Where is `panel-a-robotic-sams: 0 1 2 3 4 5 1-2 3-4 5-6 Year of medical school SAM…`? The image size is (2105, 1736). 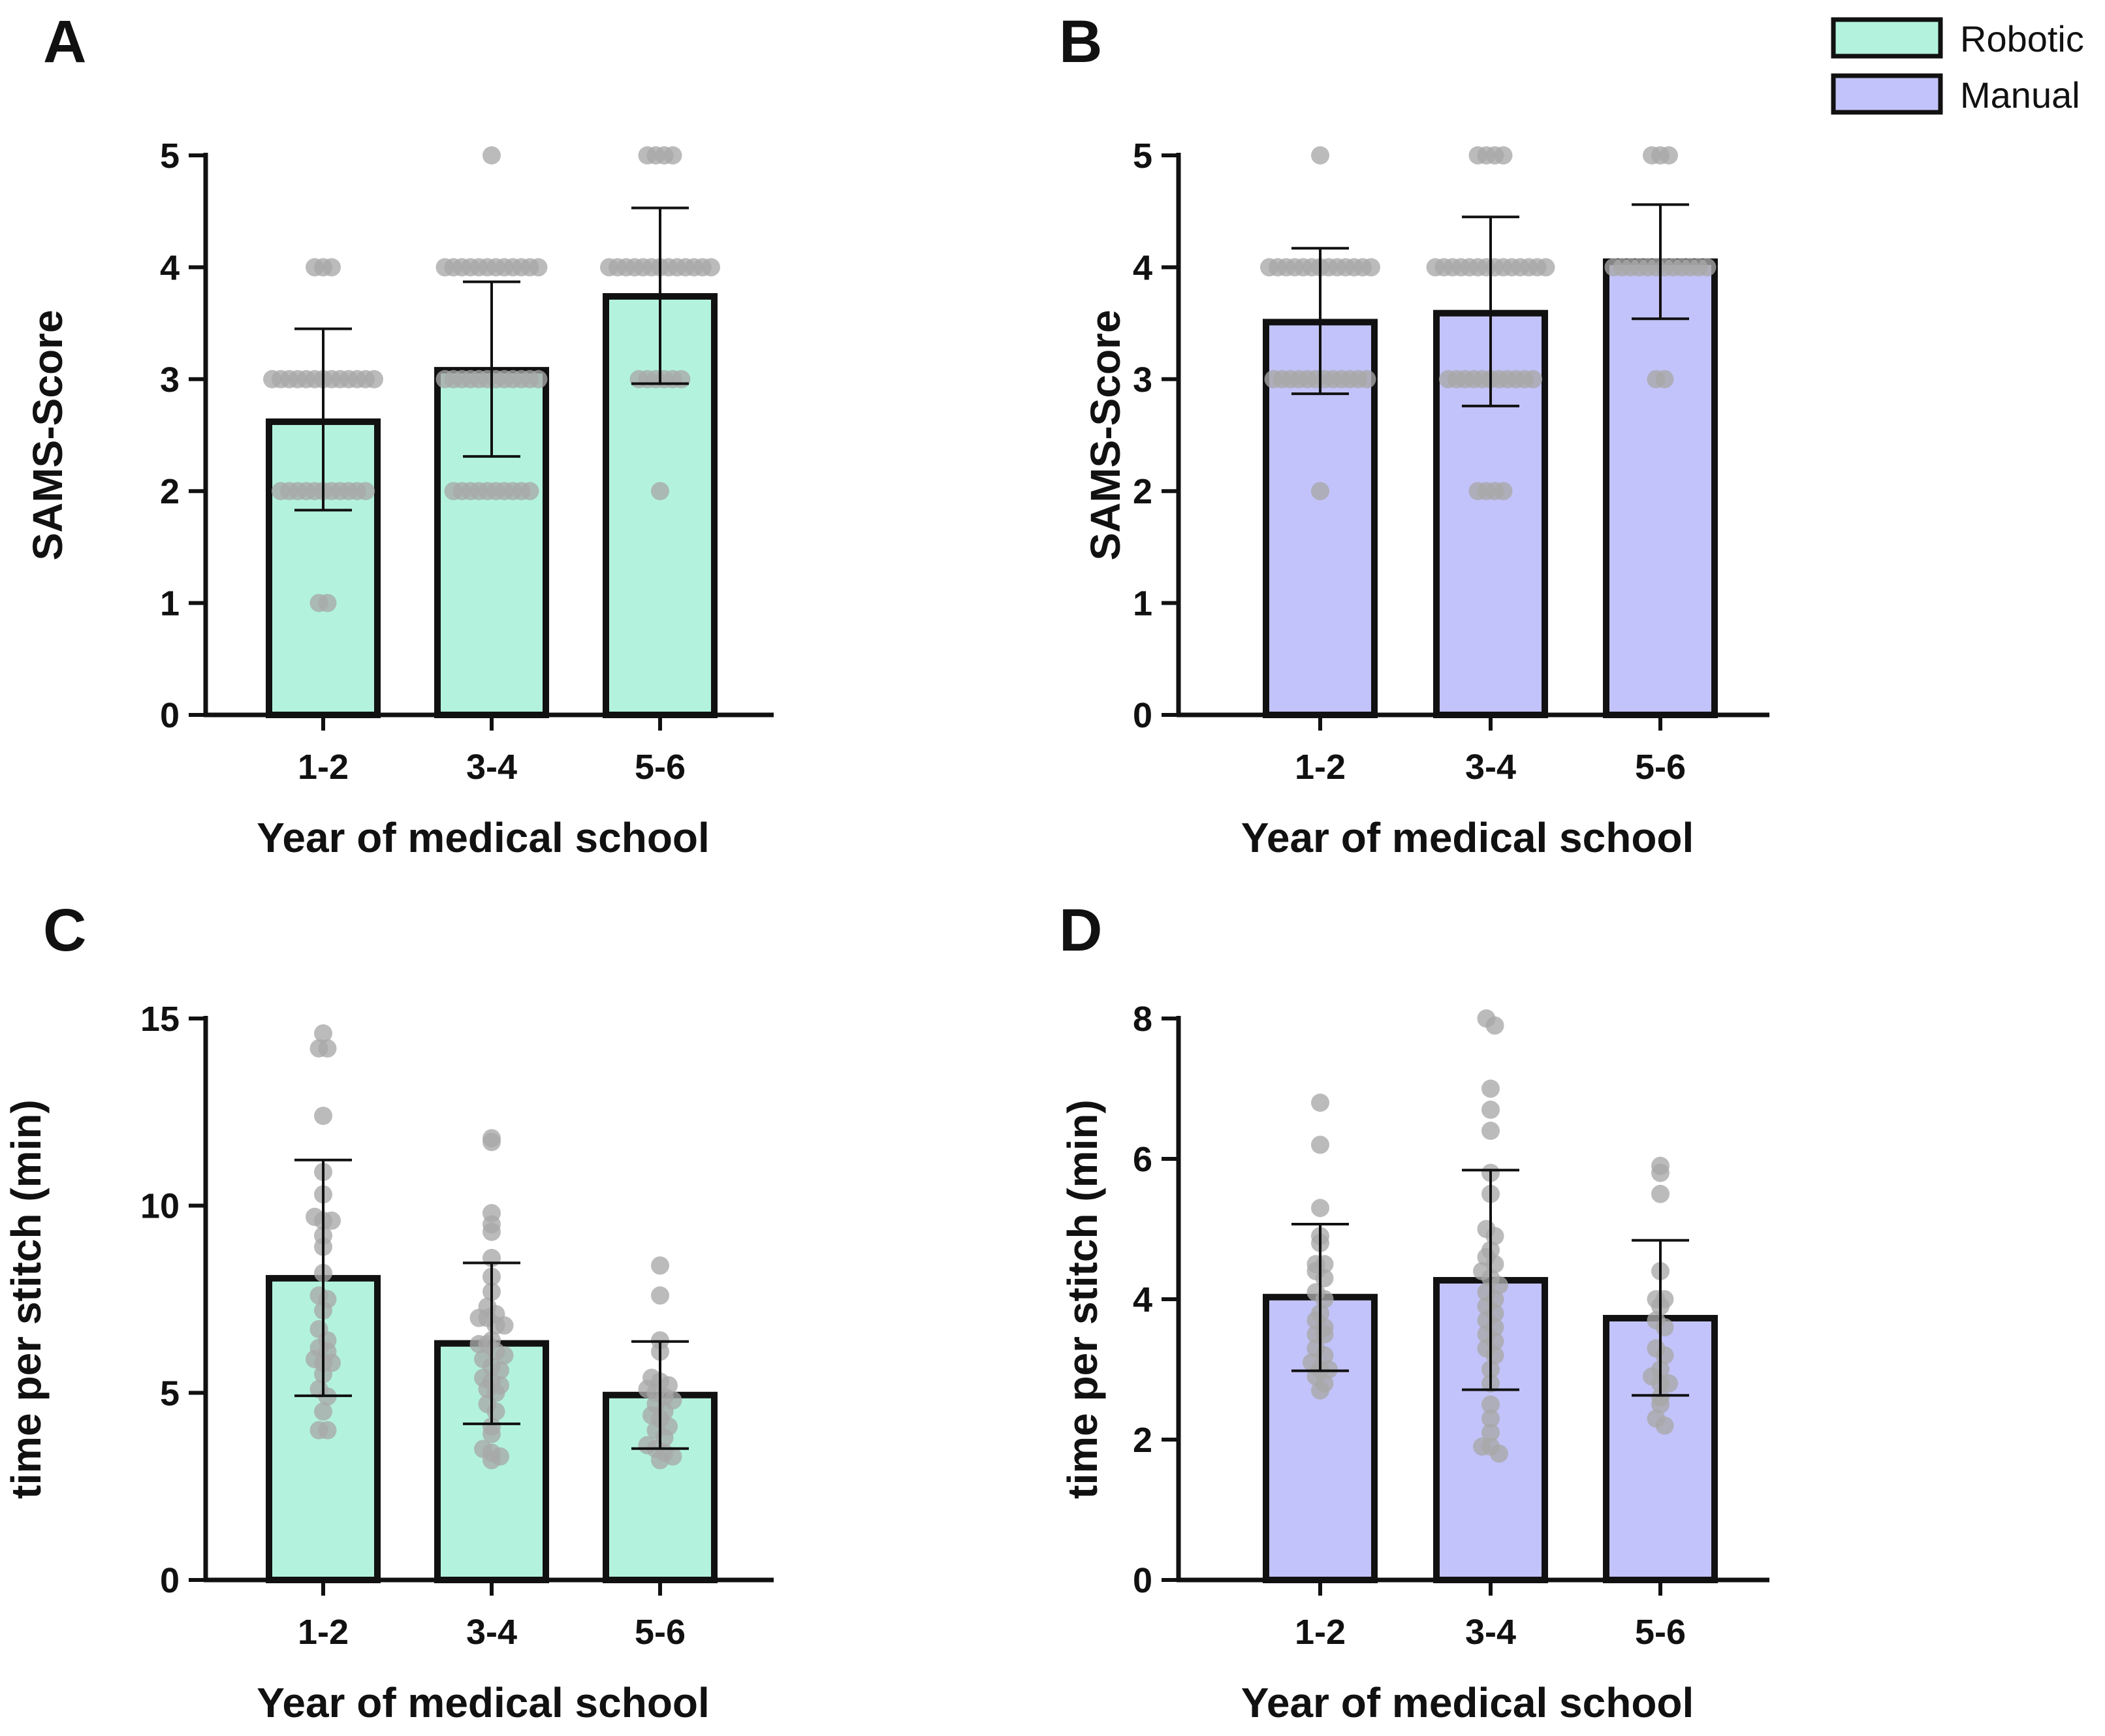
panel-a-robotic-sams: 0 1 2 3 4 5 1-2 3-4 5-6 Year of medical school SAM… is located at coordinates (399, 498).